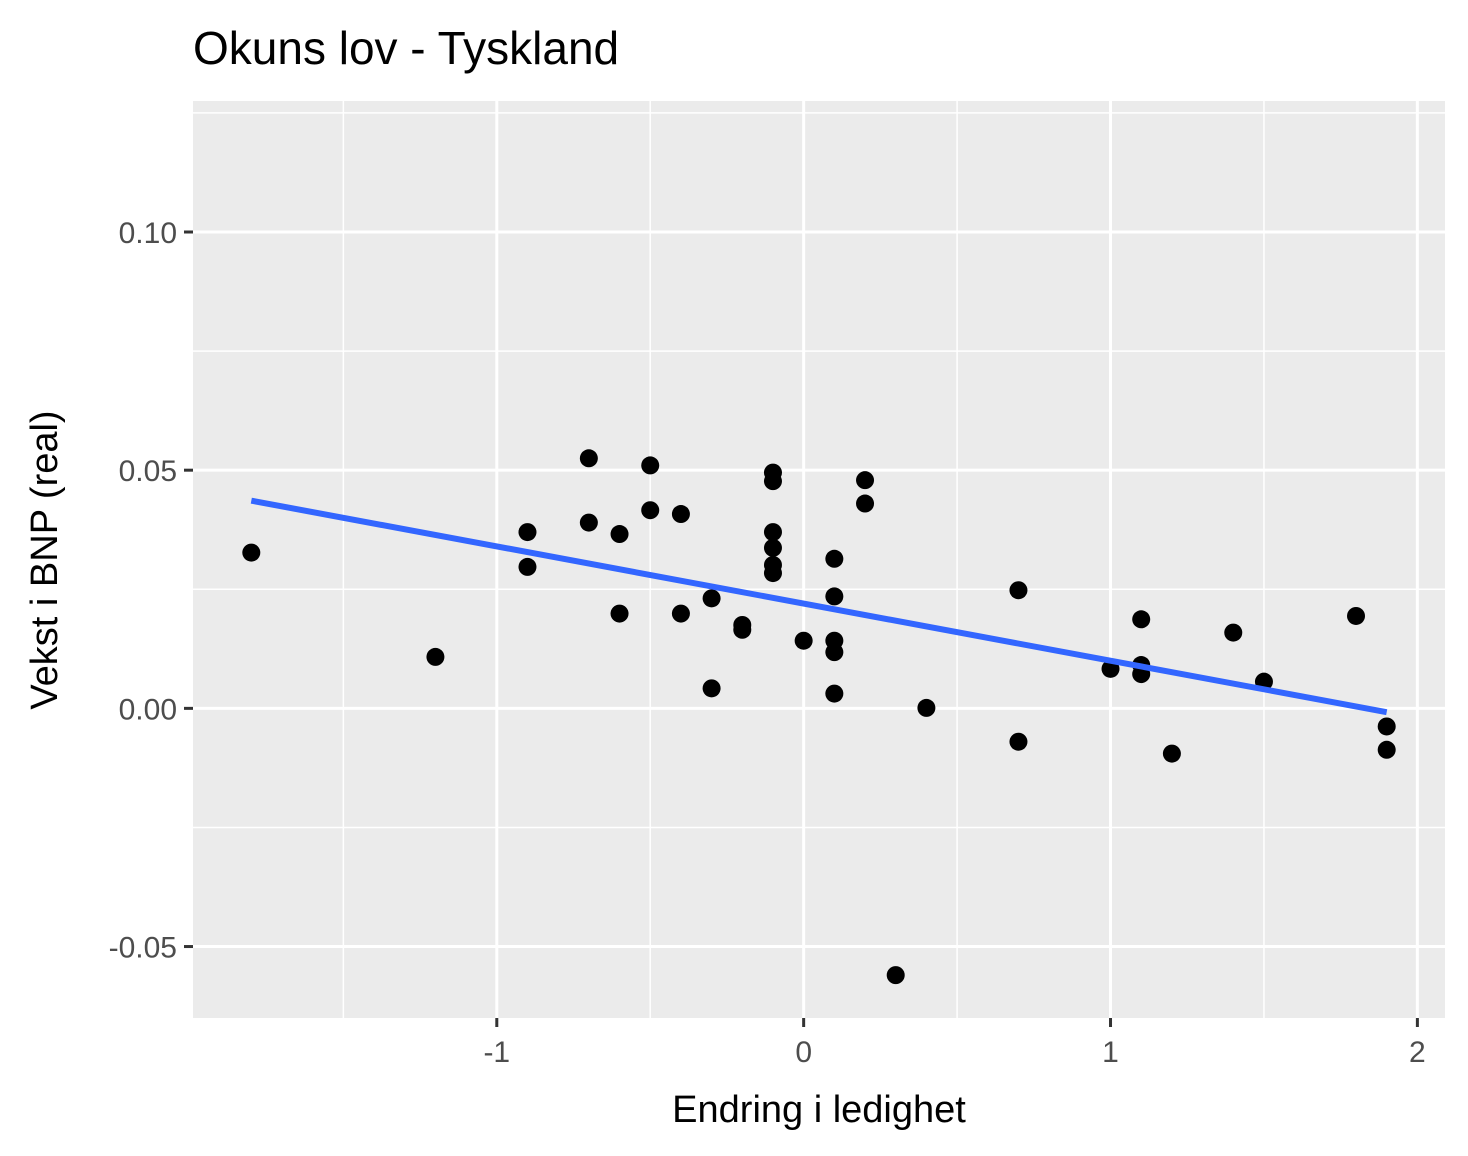  I want to click on x-axis-title: Endring i ledighet, so click(819, 1110).